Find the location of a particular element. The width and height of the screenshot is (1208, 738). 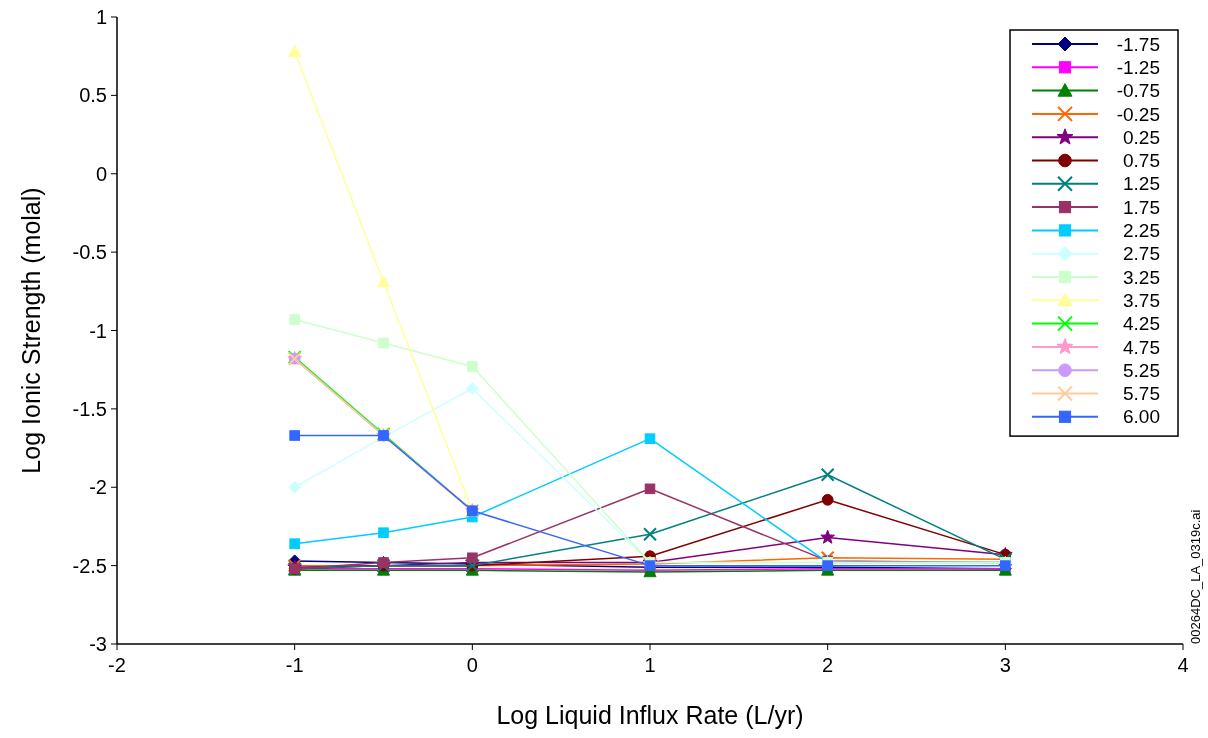

y-tick-label: -2.5 is located at coordinates (89, 565).